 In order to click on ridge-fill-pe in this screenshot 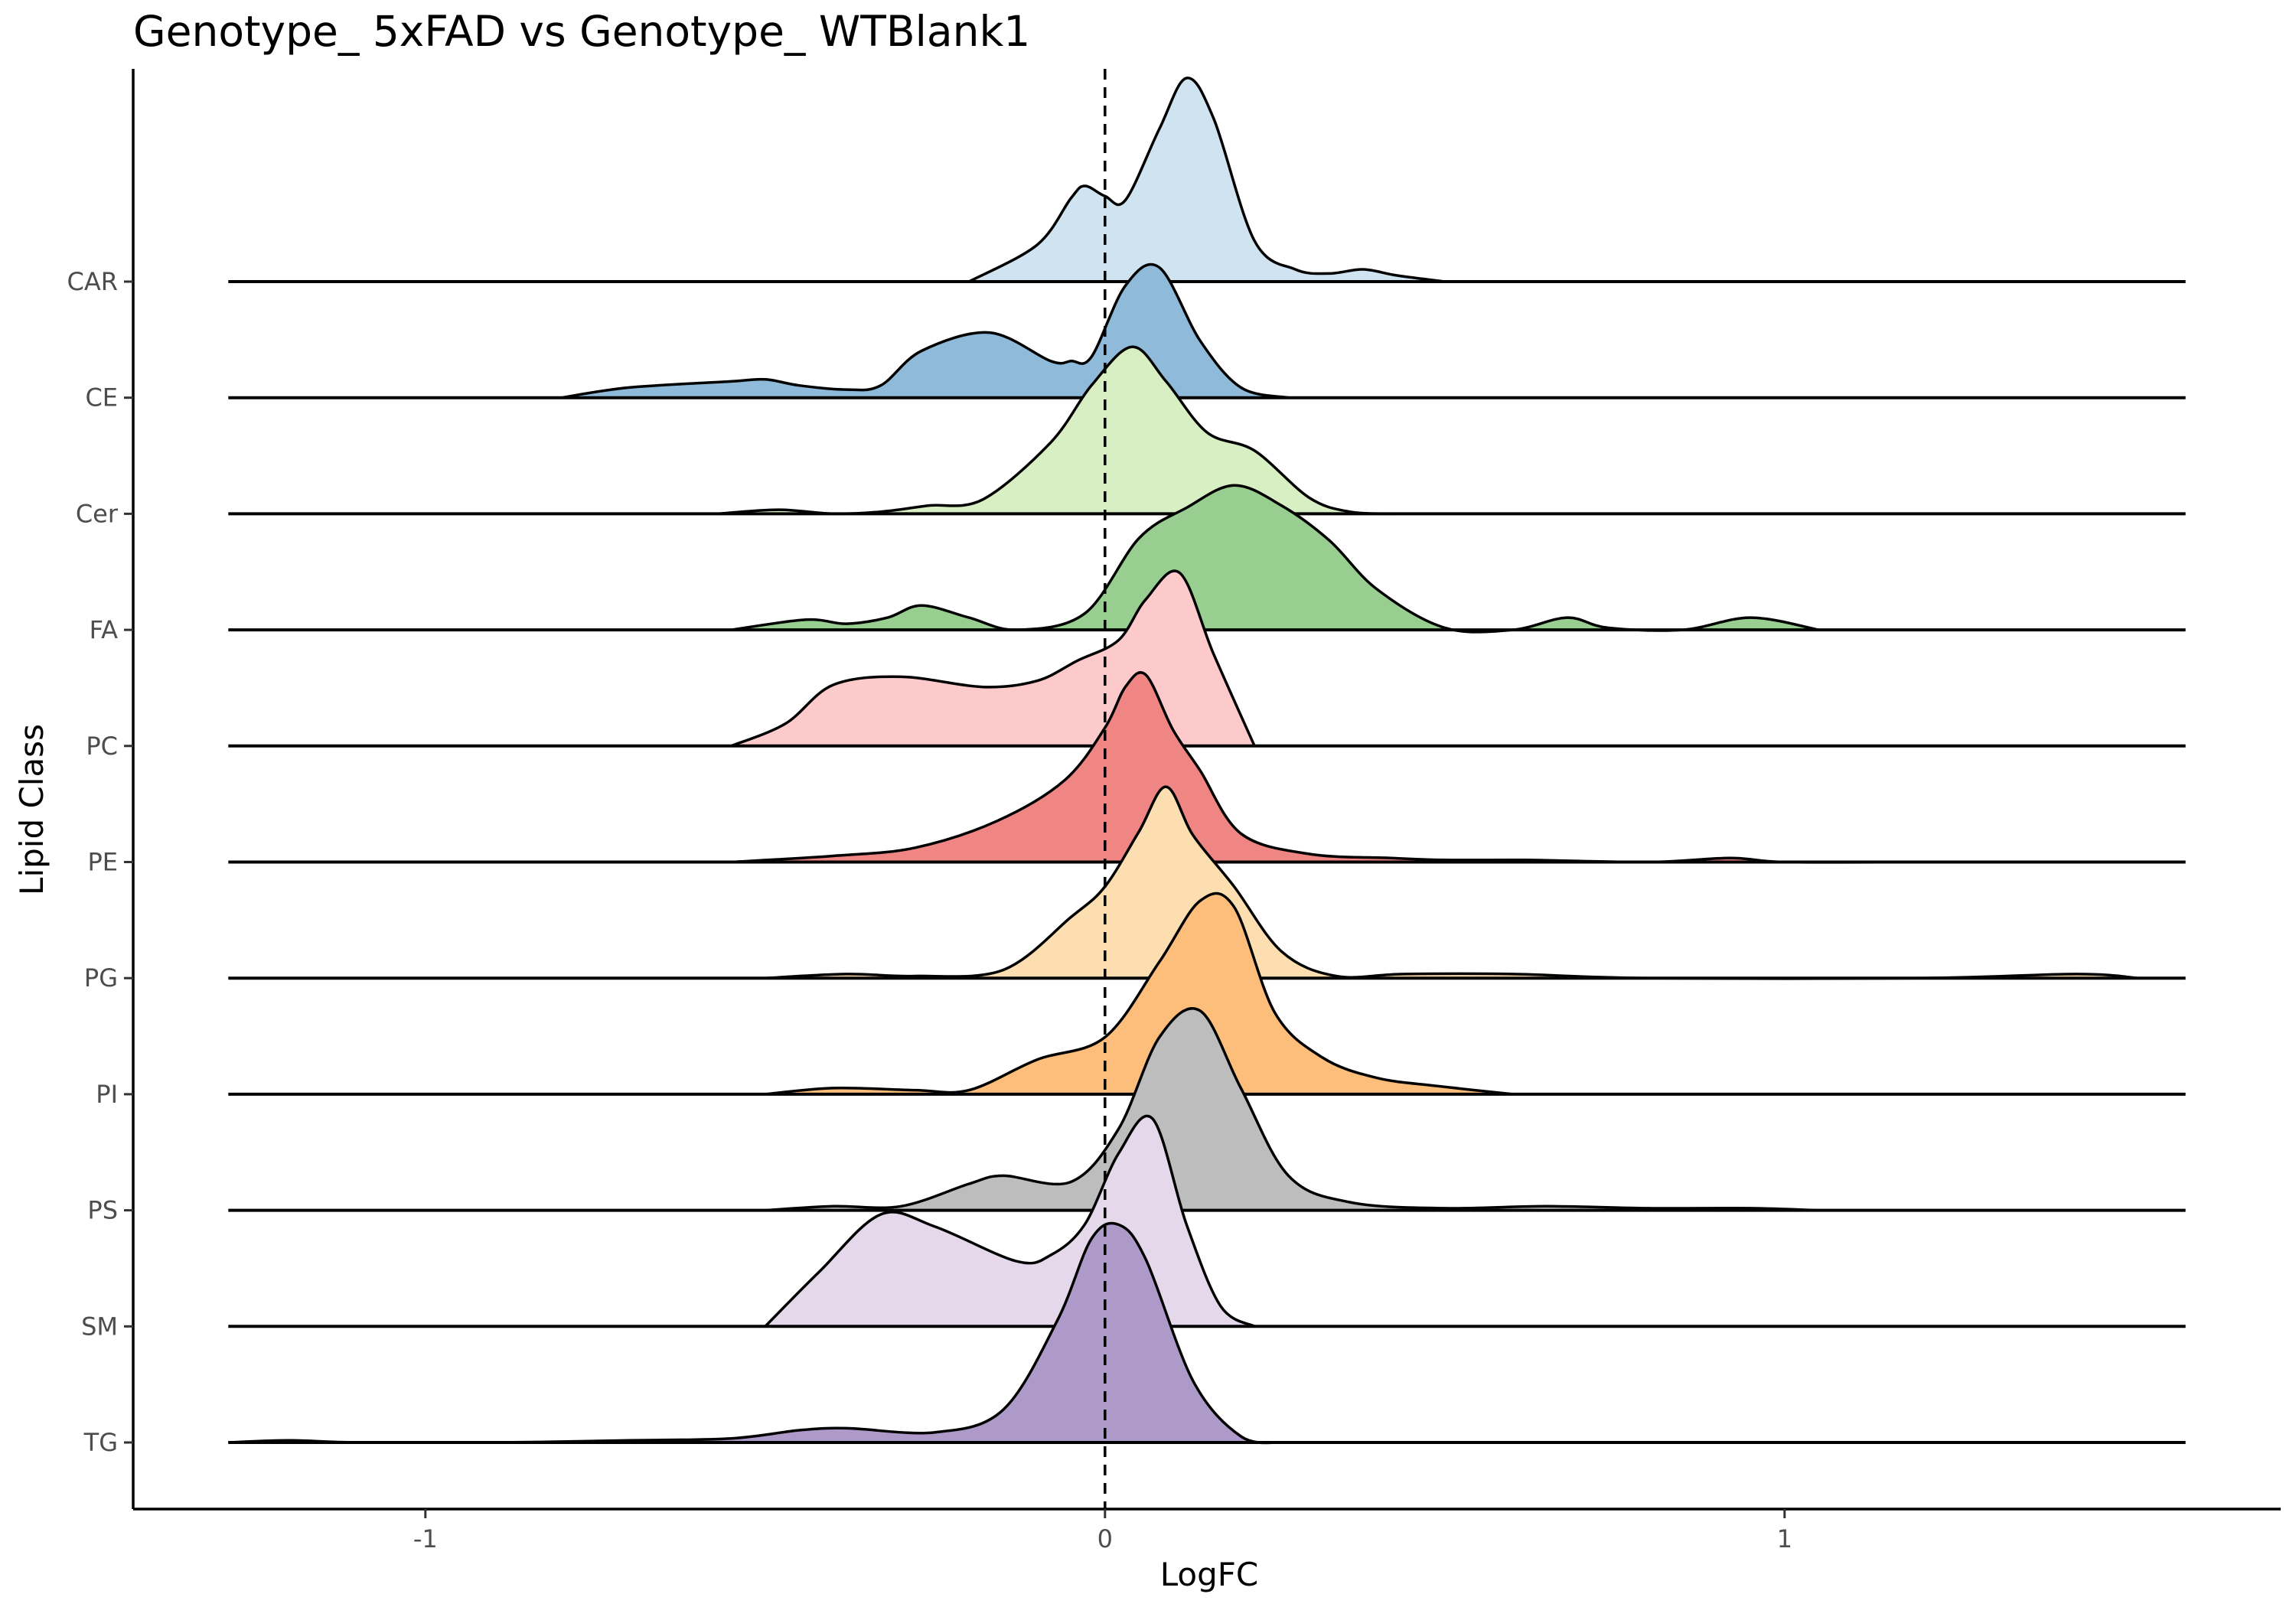, I will do `click(1326, 767)`.